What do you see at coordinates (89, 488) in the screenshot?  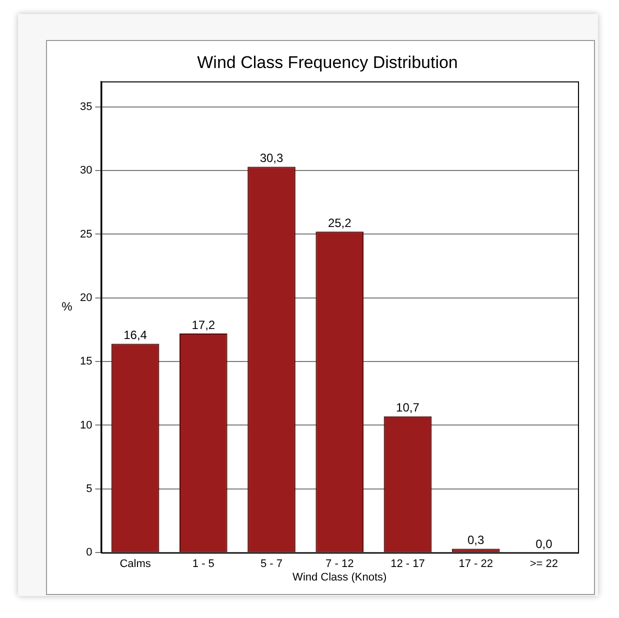 I see `y-tick-label: 5` at bounding box center [89, 488].